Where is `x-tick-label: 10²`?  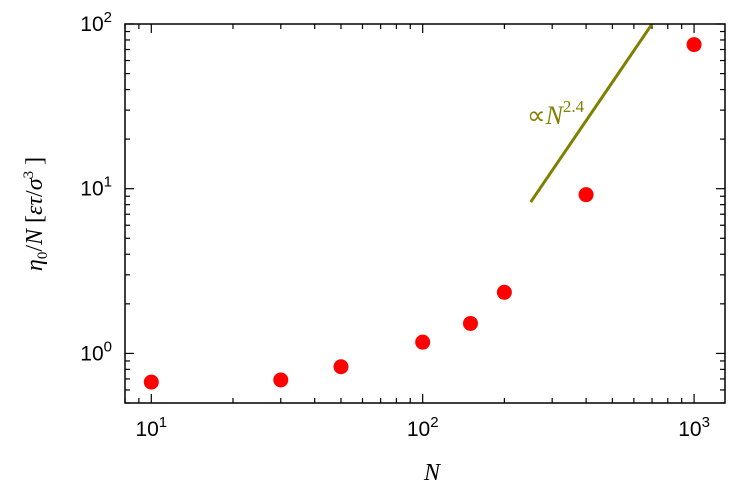
x-tick-label: 10² is located at coordinates (423, 427).